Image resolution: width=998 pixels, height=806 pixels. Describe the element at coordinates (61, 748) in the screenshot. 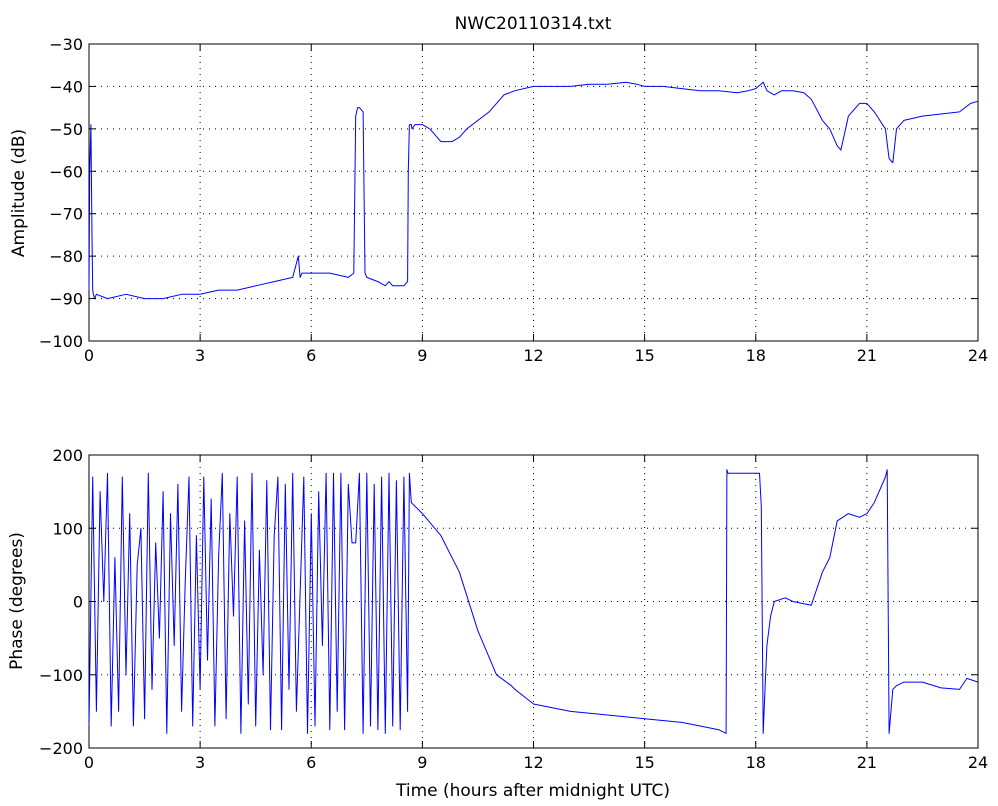

I see `phase-y-tick-label: −200` at that location.